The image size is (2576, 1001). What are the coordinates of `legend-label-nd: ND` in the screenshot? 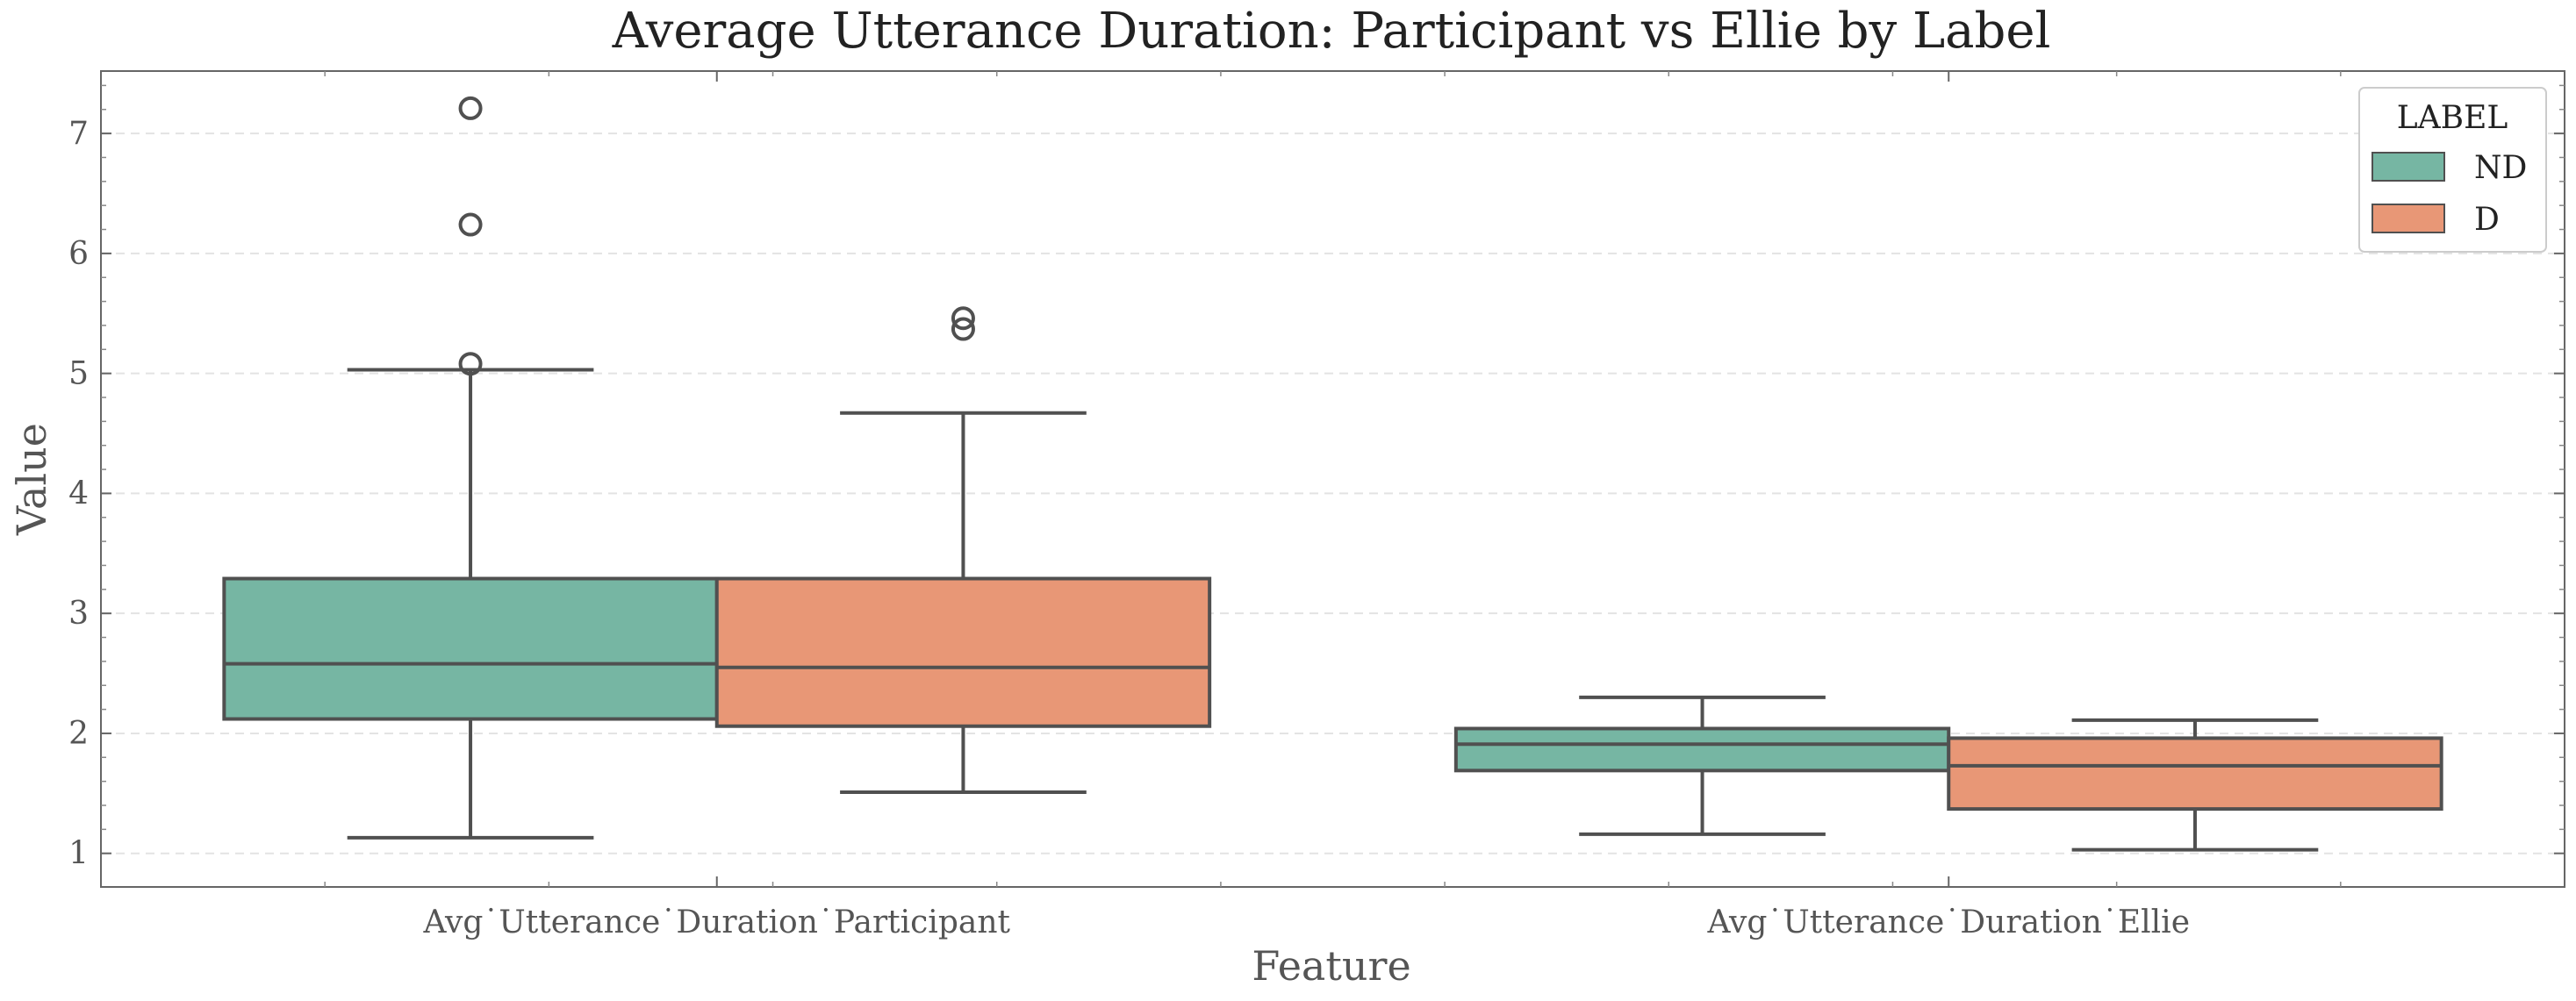 It's located at (2500, 168).